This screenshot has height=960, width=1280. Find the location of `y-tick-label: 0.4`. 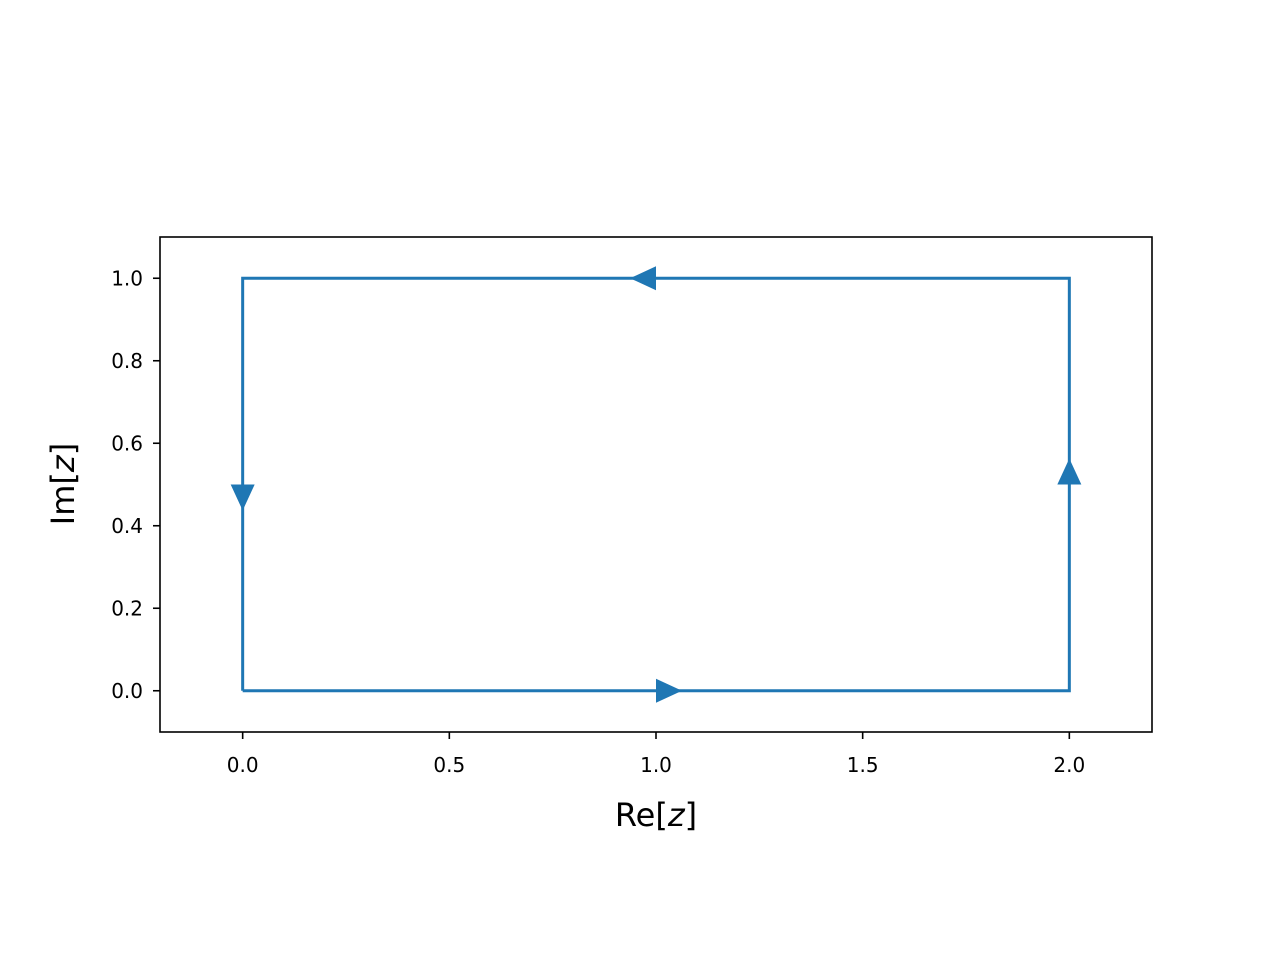

y-tick-label: 0.4 is located at coordinates (127, 526).